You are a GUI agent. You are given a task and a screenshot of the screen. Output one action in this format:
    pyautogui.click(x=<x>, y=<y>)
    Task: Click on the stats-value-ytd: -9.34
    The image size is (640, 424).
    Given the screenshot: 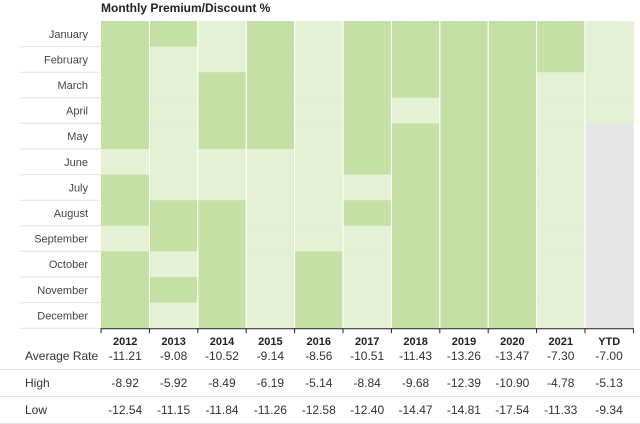 What is the action you would take?
    pyautogui.click(x=609, y=410)
    